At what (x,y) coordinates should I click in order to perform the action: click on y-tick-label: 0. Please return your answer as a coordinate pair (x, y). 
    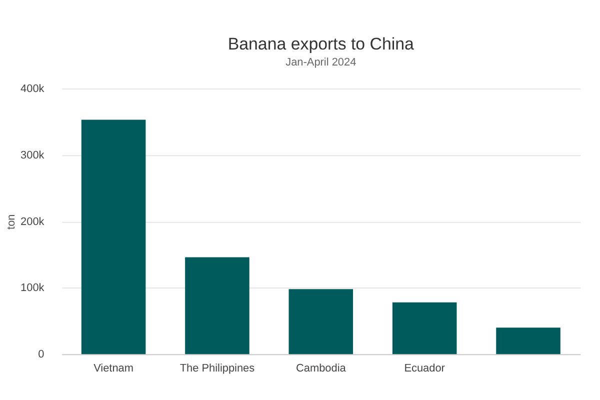
    Looking at the image, I should click on (41, 354).